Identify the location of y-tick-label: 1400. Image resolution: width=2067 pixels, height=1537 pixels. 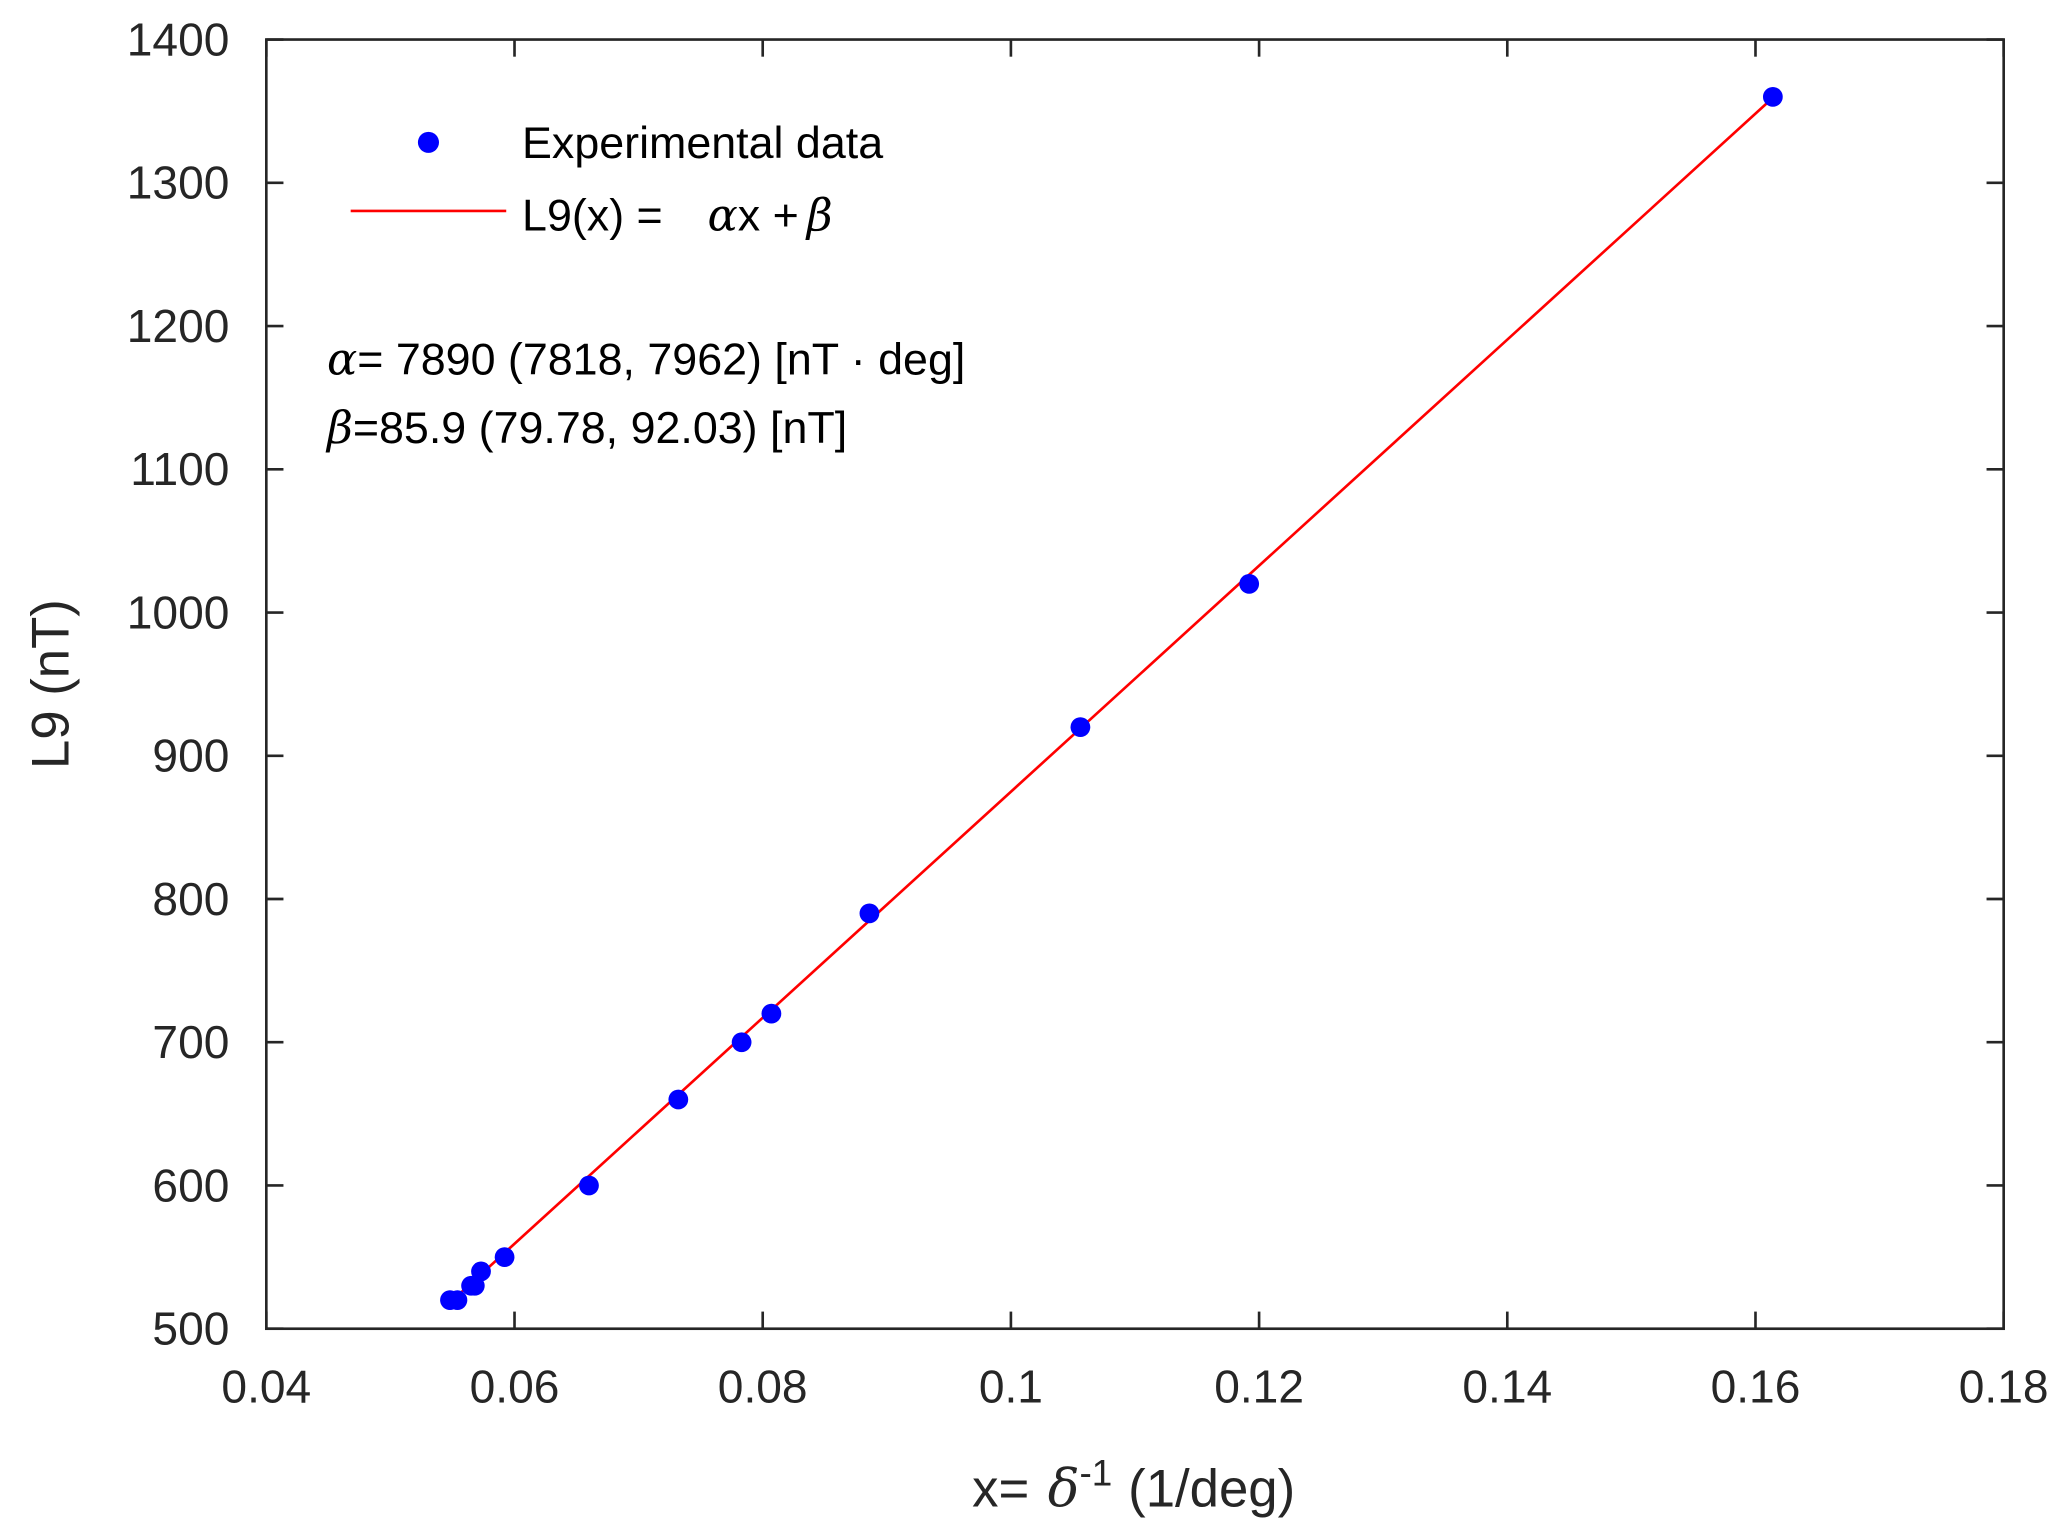
(178, 39).